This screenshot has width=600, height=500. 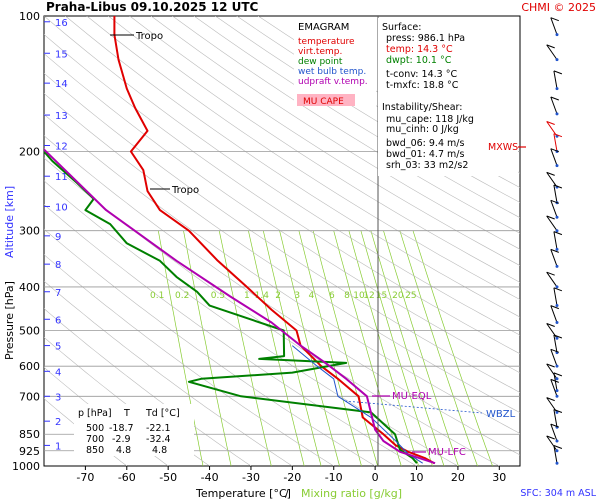 What do you see at coordinates (121, 428) in the screenshot?
I see `table-cell: -18.7` at bounding box center [121, 428].